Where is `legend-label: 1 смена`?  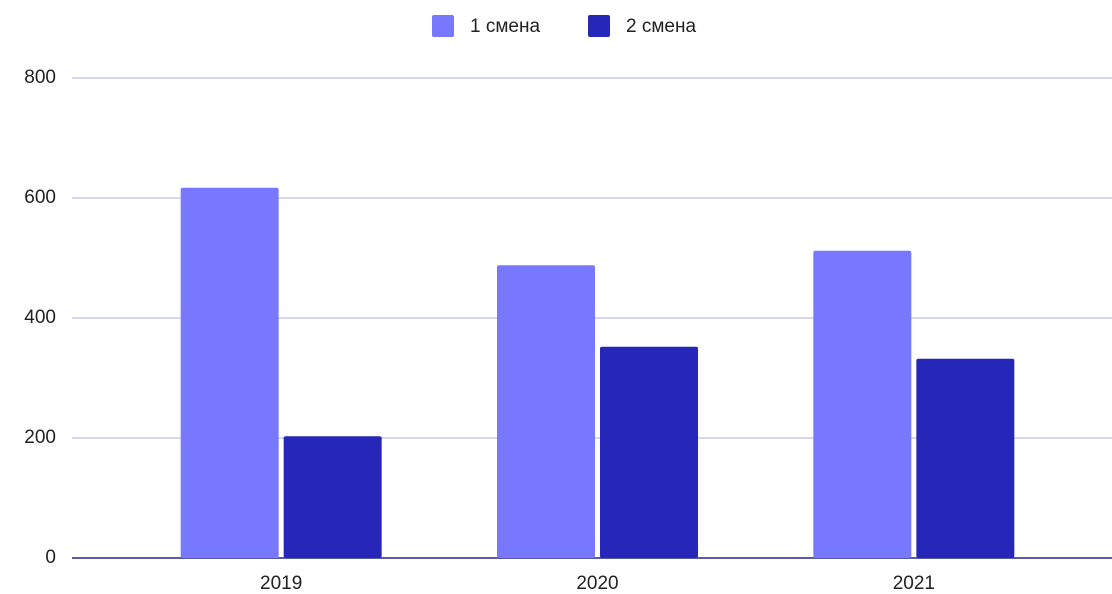
legend-label: 1 смена is located at coordinates (505, 26).